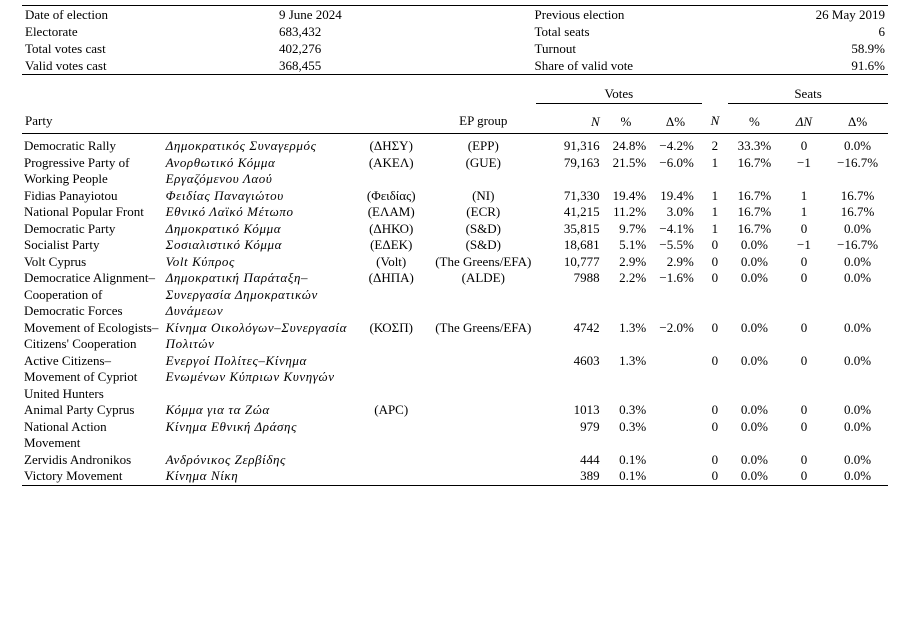  Describe the element at coordinates (66, 65) in the screenshot. I see `summary-label: Valid votes cast` at that location.